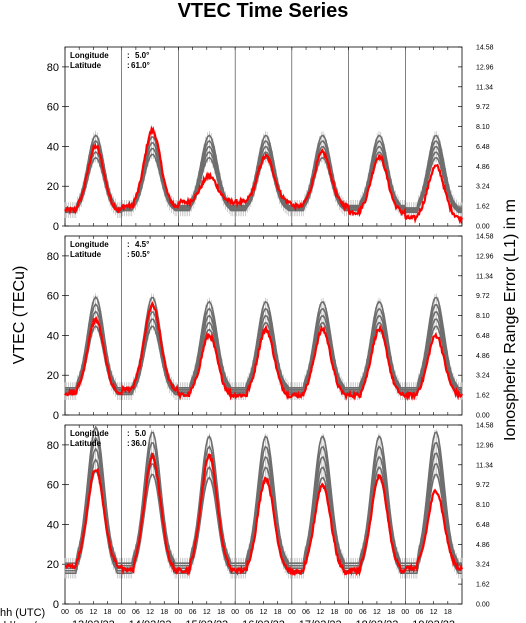 The image size is (526, 623). I want to click on x-date-label: 18/03/23, so click(377, 621).